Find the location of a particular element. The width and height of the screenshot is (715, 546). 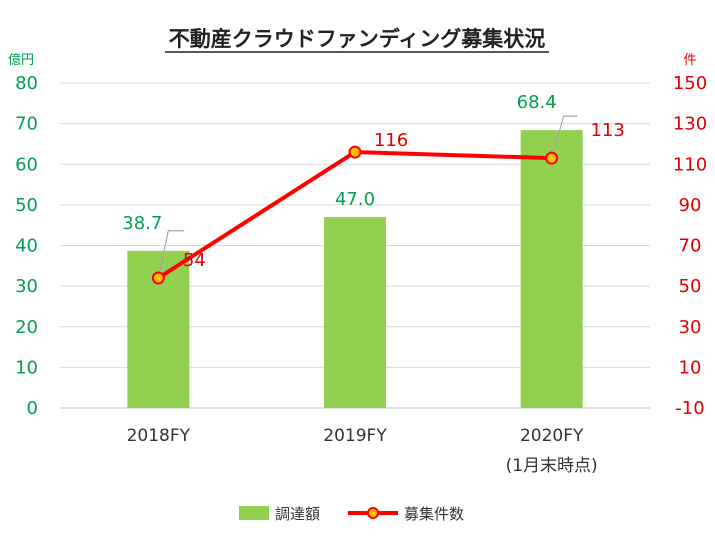

left-tick-label: 70 is located at coordinates (26, 124).